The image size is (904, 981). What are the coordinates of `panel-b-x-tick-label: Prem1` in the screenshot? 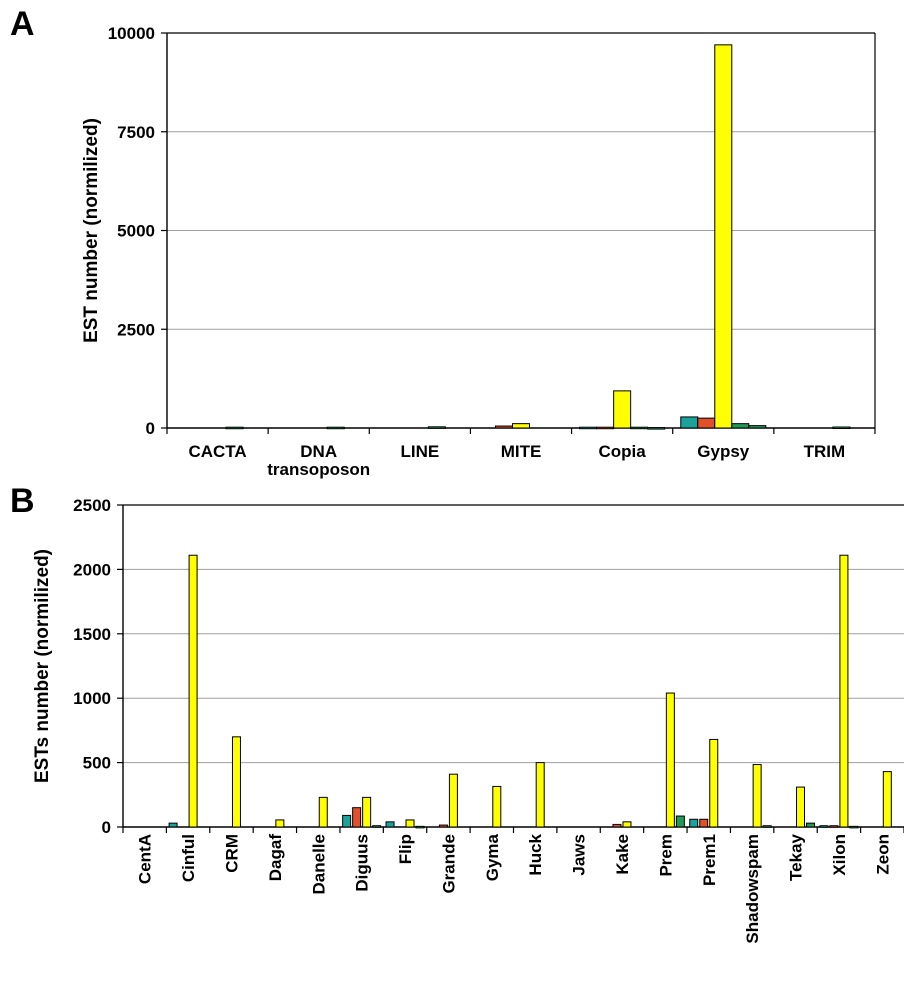 It's located at (709, 860).